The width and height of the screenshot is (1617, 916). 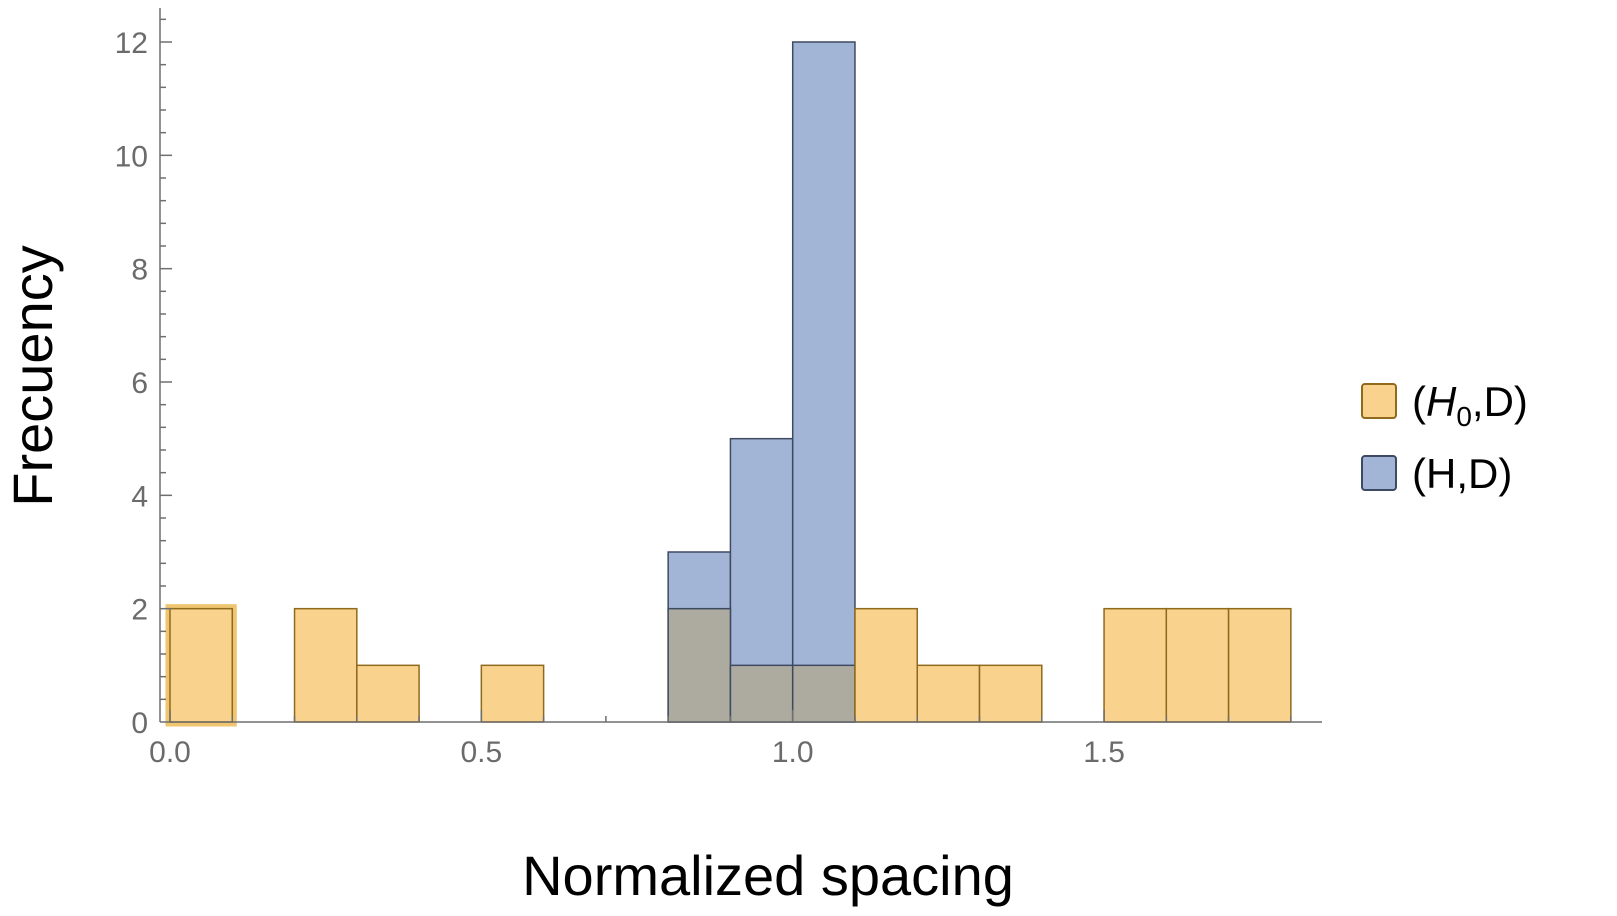 What do you see at coordinates (32, 375) in the screenshot?
I see `y-axis-title: Frecuency` at bounding box center [32, 375].